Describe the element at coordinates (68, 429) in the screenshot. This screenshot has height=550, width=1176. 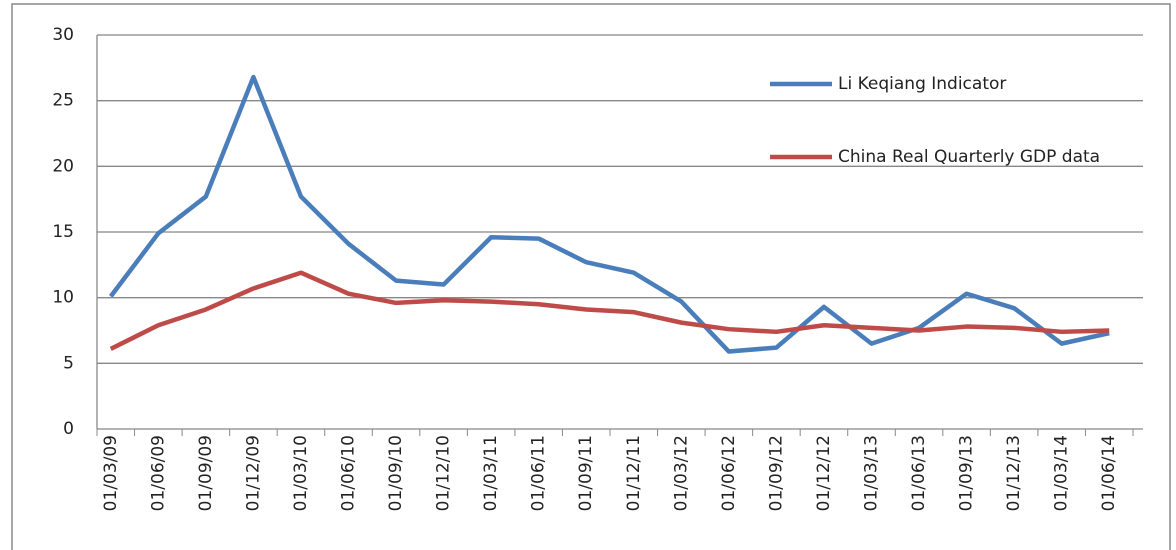
I see `y-tick-label: 0` at that location.